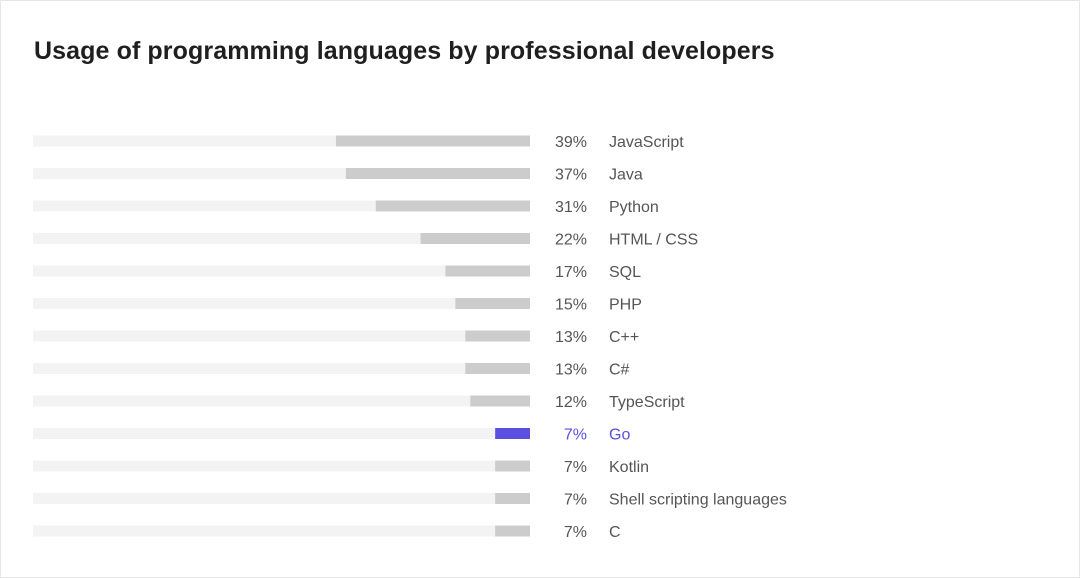  What do you see at coordinates (281, 173) in the screenshot?
I see `bar-track-java` at bounding box center [281, 173].